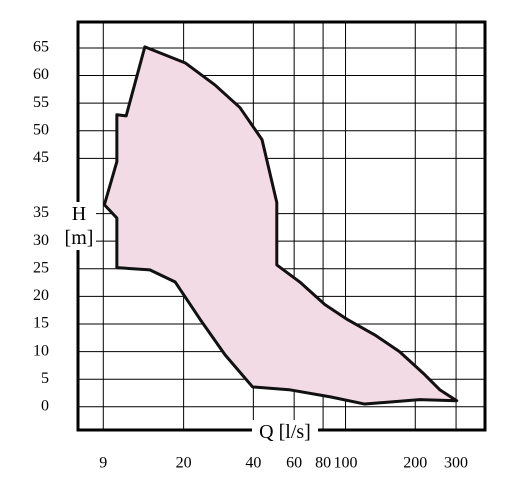 This screenshot has width=517, height=497. I want to click on y-tick-label: 55, so click(41, 102).